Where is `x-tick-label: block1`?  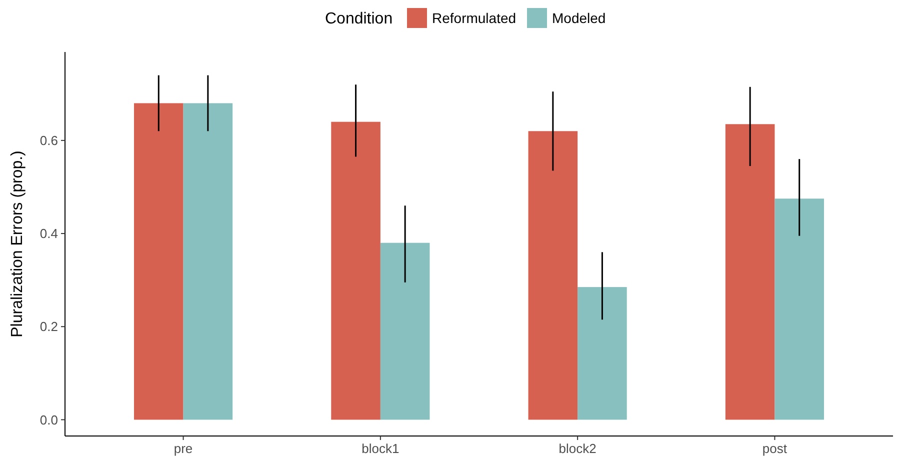
x-tick-label: block1 is located at coordinates (381, 448).